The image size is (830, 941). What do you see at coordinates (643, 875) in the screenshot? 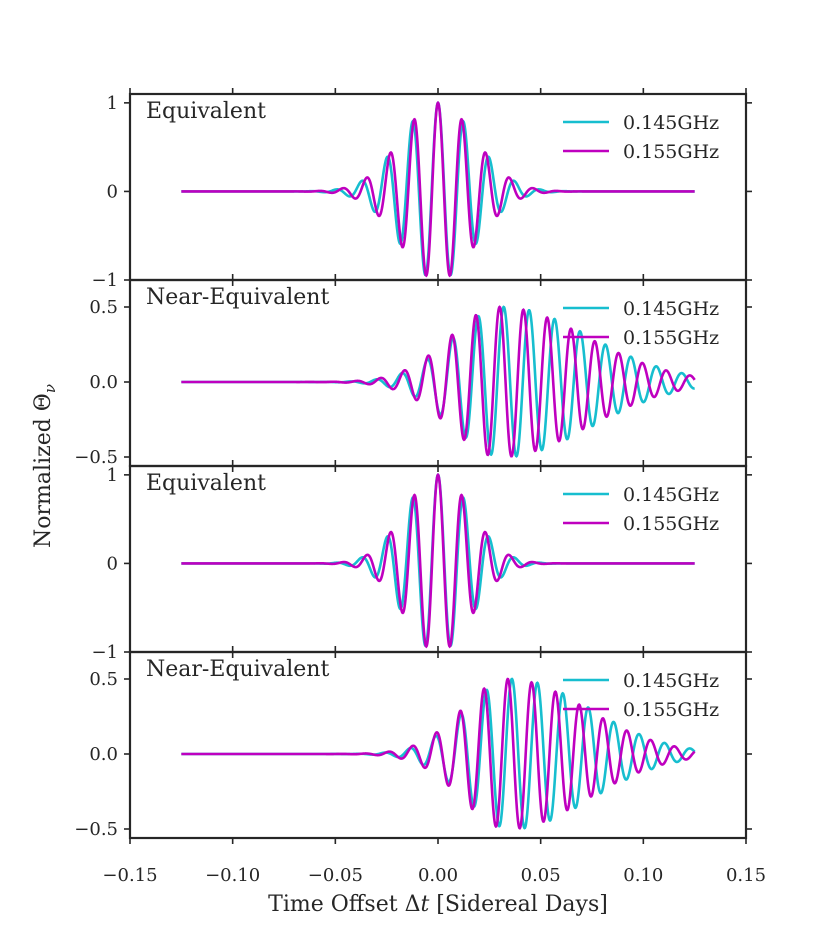
I see `x-tick-label: 0.10` at bounding box center [643, 875].